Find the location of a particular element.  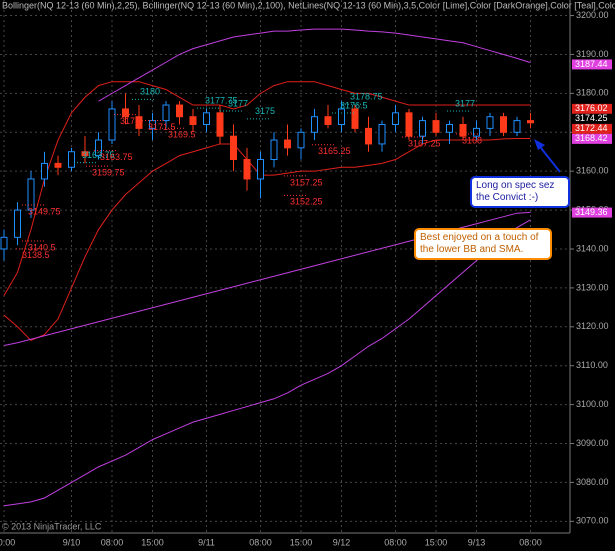

swing-high-label: 3177 is located at coordinates (465, 103).